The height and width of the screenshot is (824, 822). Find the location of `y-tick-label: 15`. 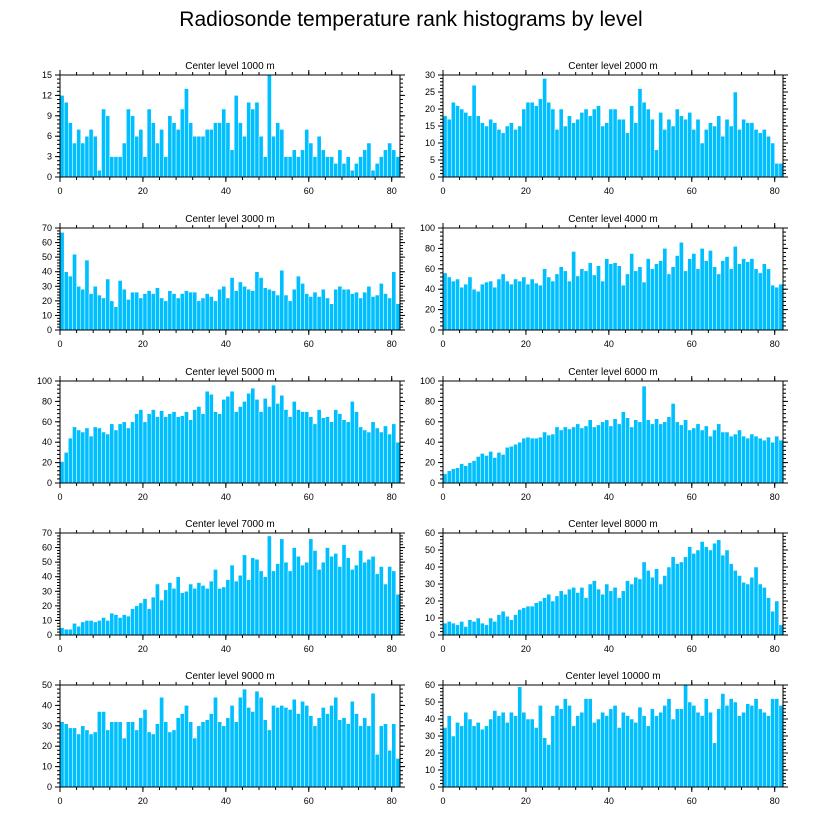

y-tick-label: 15 is located at coordinates (47, 75).